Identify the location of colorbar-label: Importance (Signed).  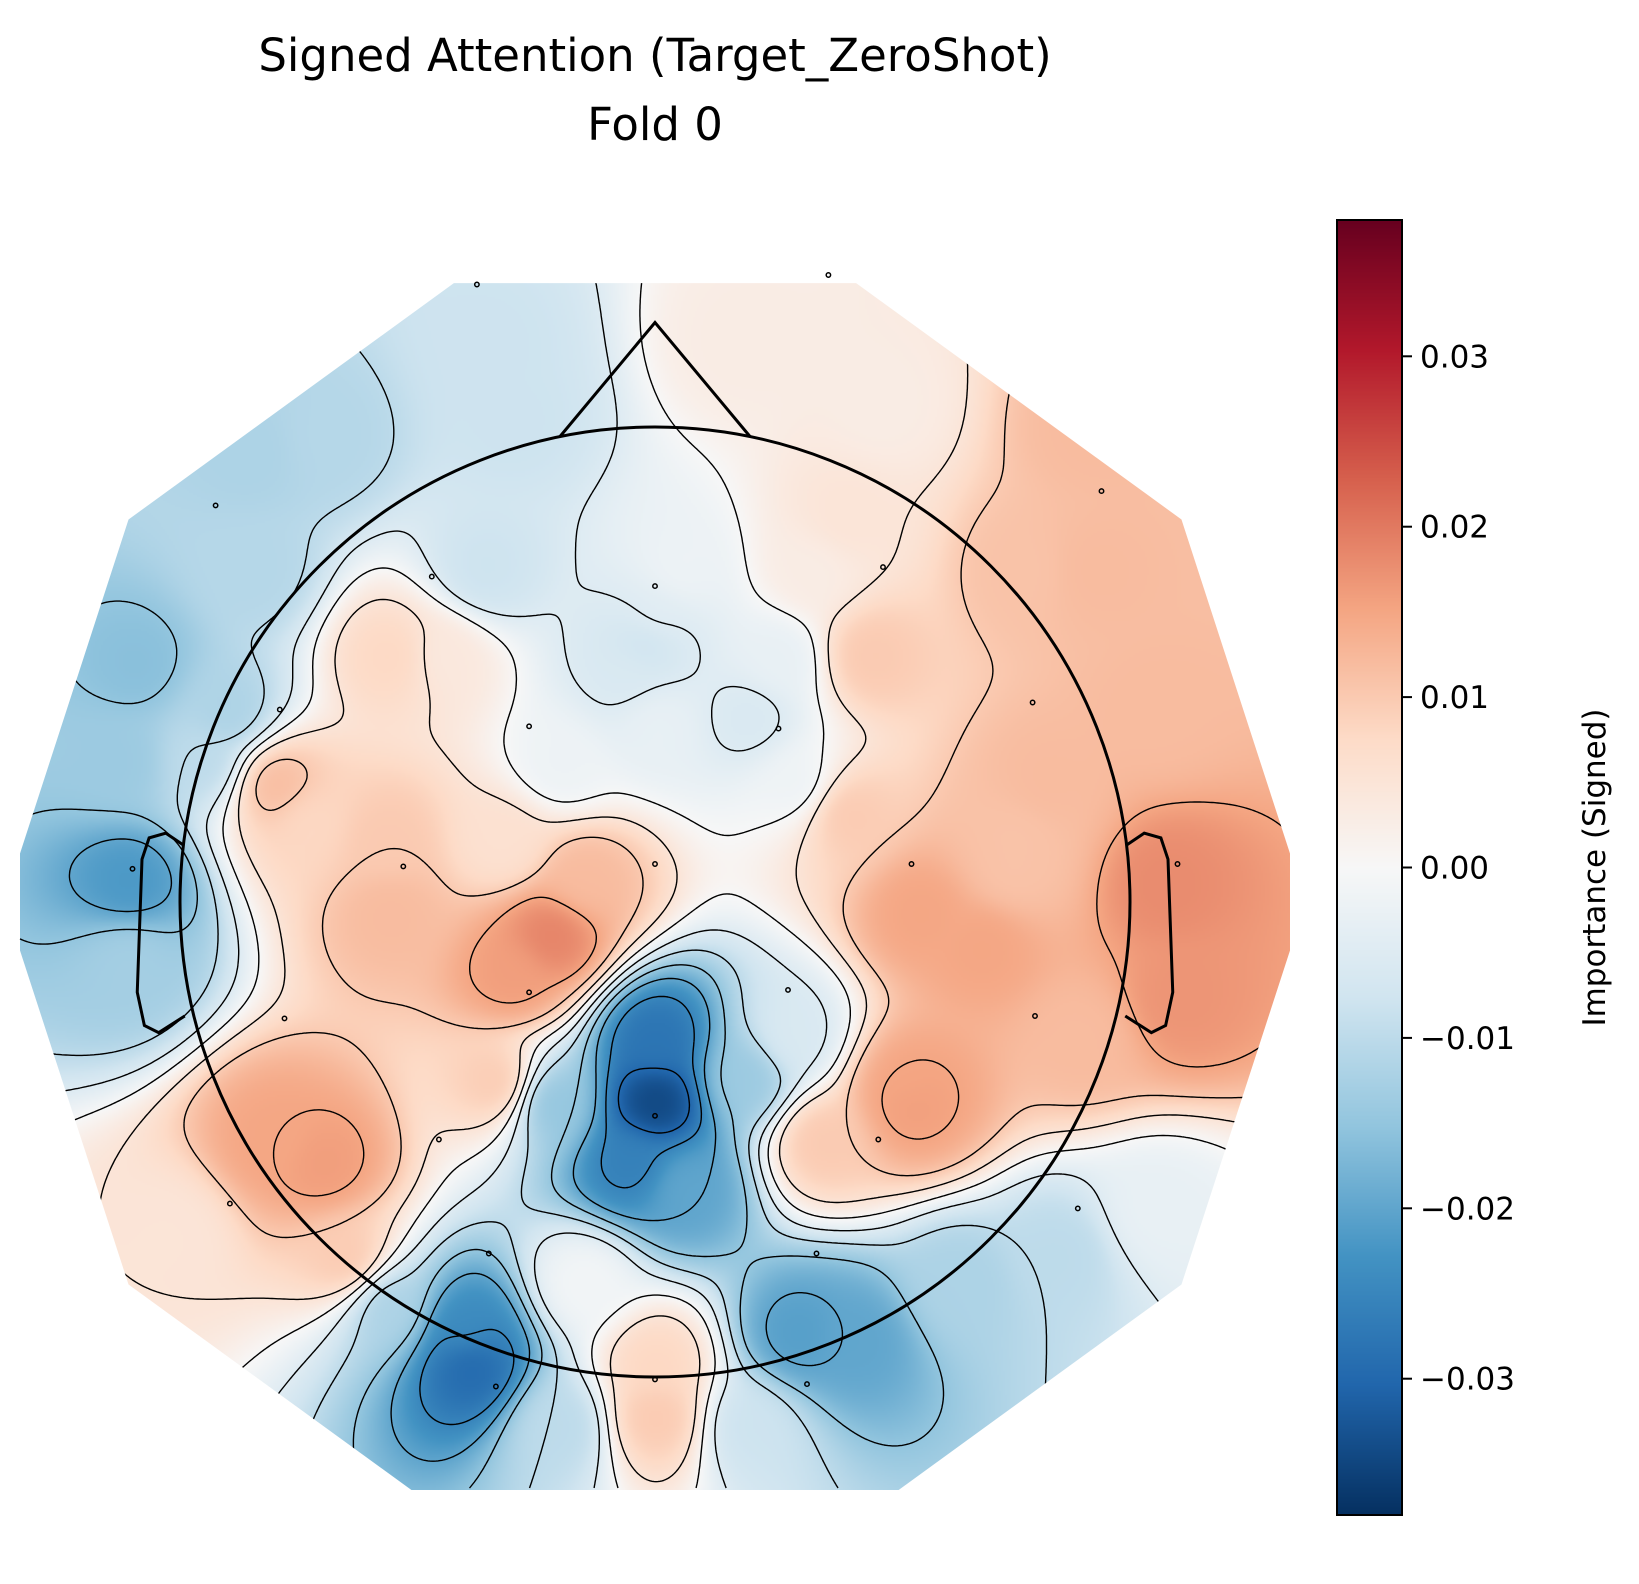
(1595, 867).